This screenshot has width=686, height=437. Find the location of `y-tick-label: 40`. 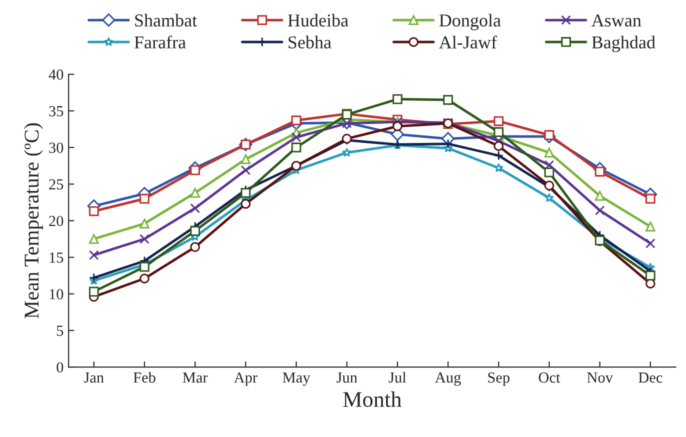

y-tick-label: 40 is located at coordinates (56, 74).